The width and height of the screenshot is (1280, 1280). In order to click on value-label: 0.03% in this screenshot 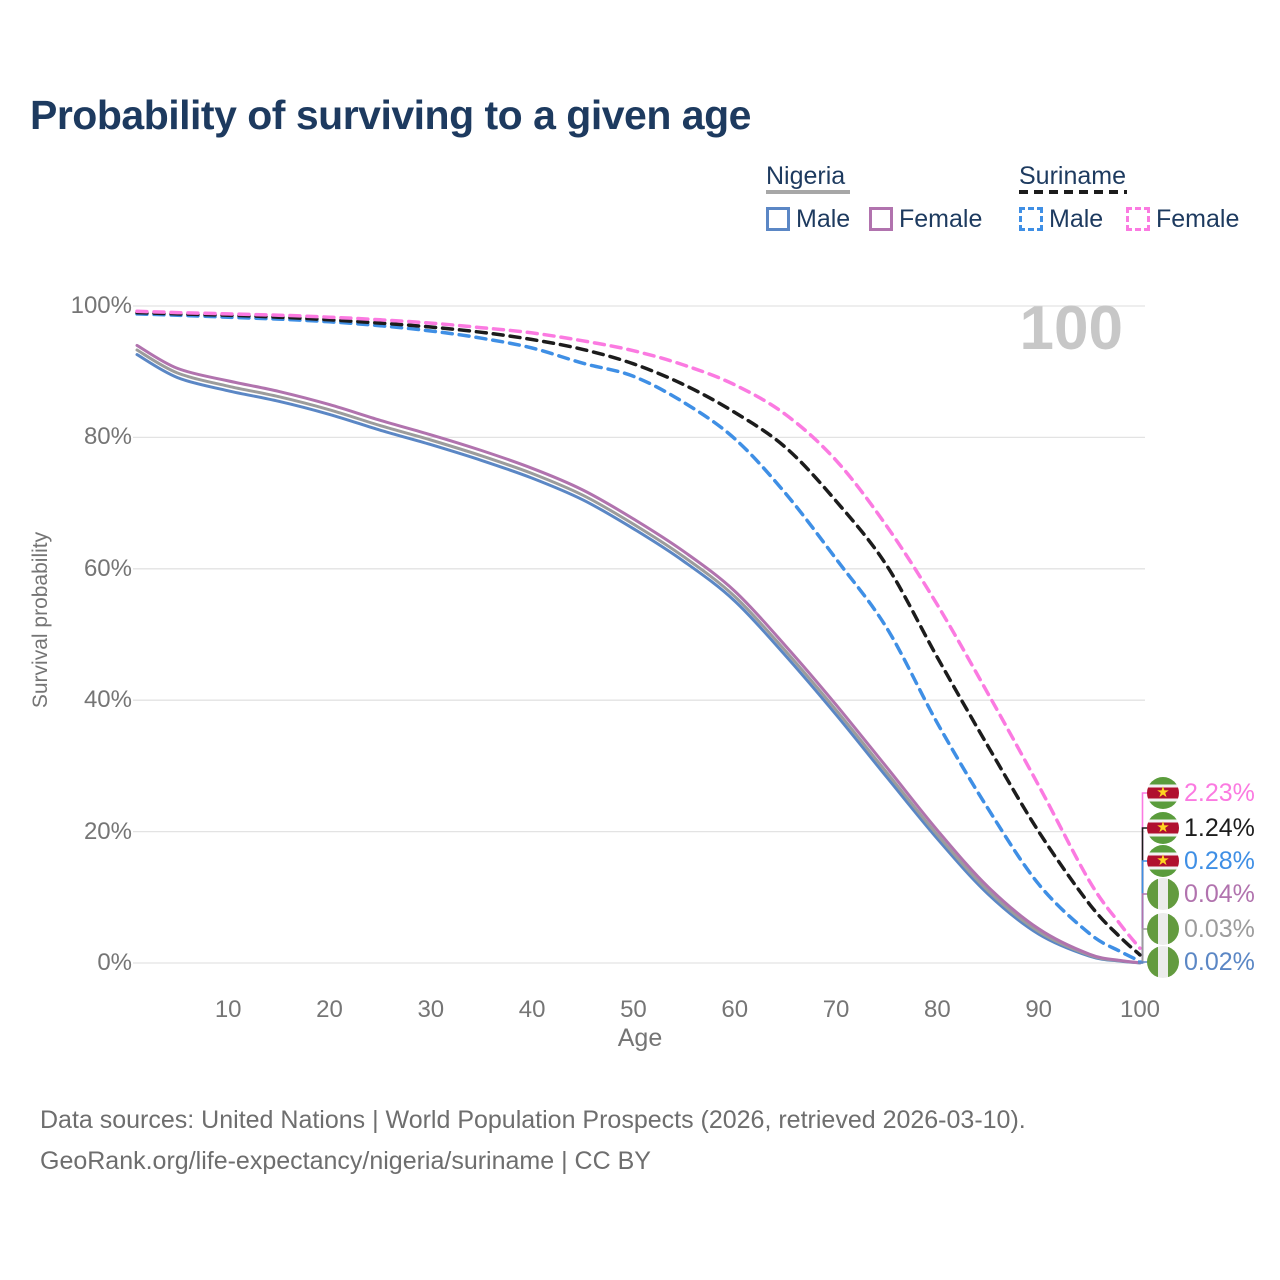, I will do `click(1219, 928)`.